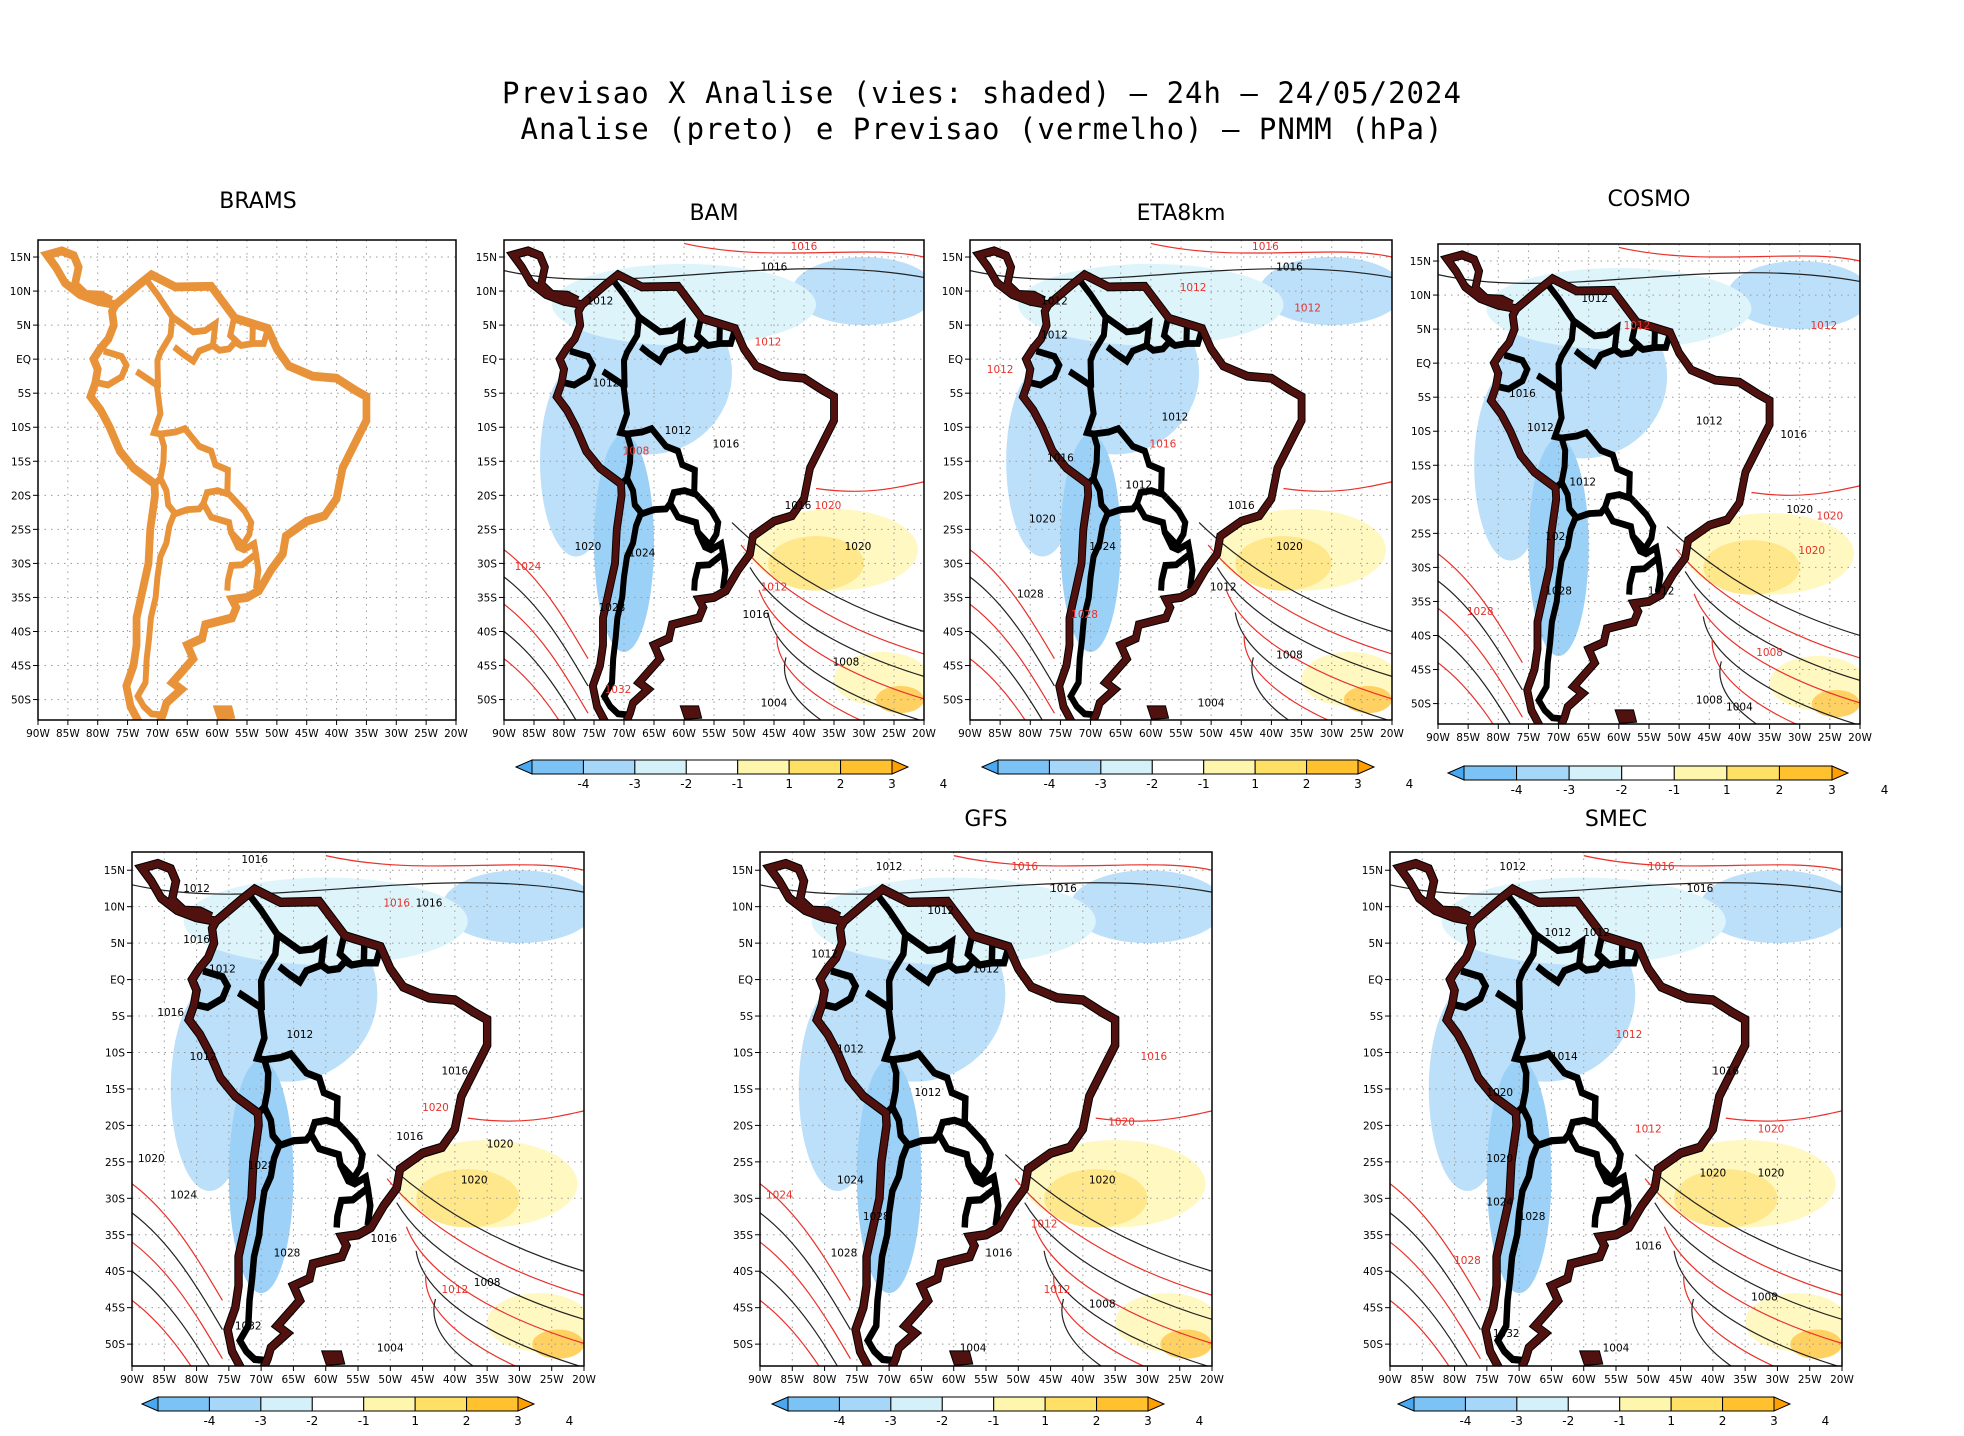 Image resolution: width=1964 pixels, height=1436 pixels. What do you see at coordinates (247, 734) in the screenshot?
I see `lon-tick-label: 55W` at bounding box center [247, 734].